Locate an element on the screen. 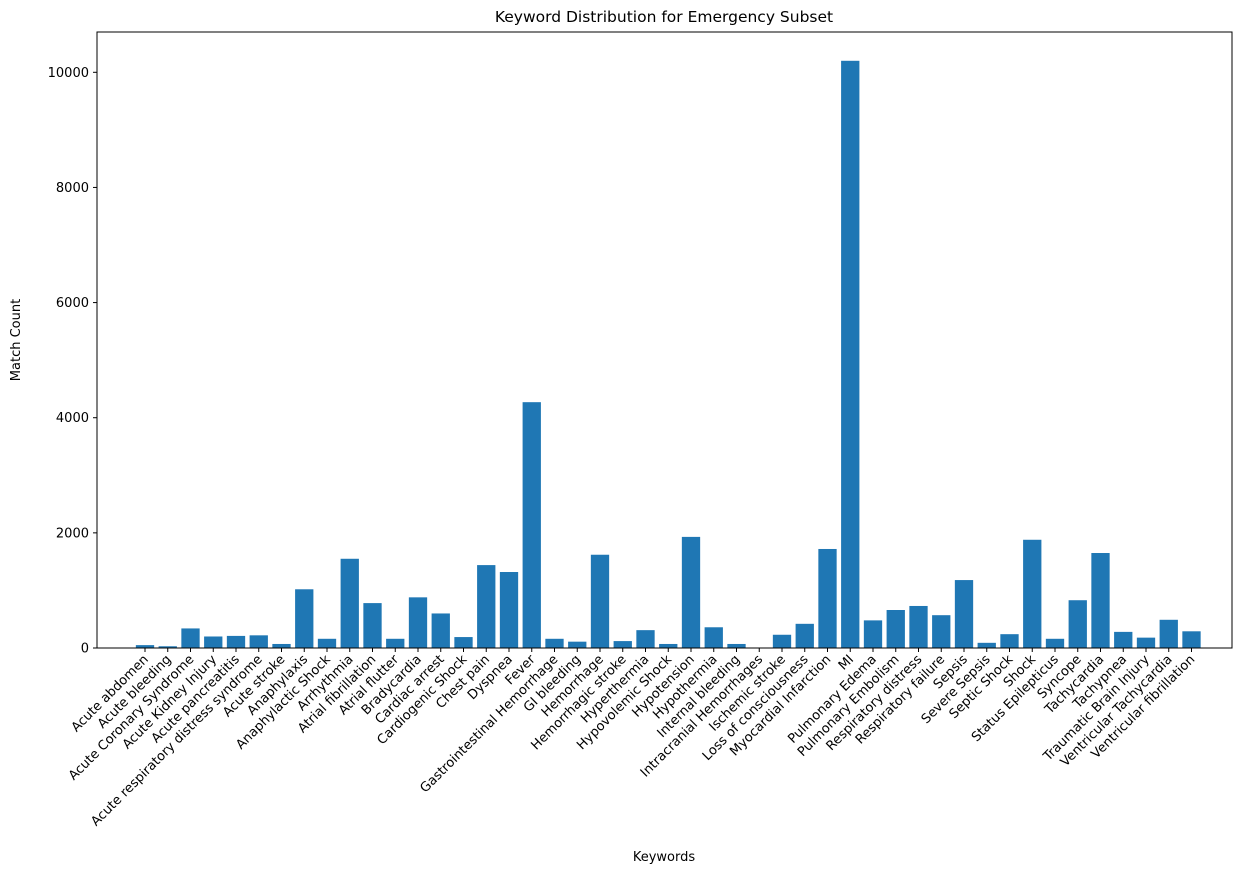 This screenshot has height=875, width=1255. bar-dyspnea is located at coordinates (509, 610).